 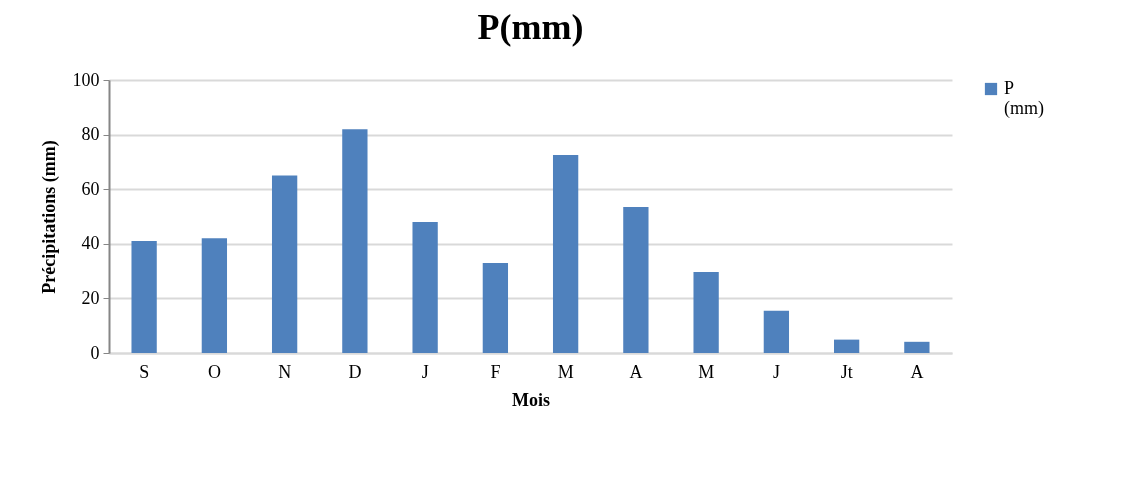 What do you see at coordinates (95, 352) in the screenshot?
I see `y-tick-label: 0` at bounding box center [95, 352].